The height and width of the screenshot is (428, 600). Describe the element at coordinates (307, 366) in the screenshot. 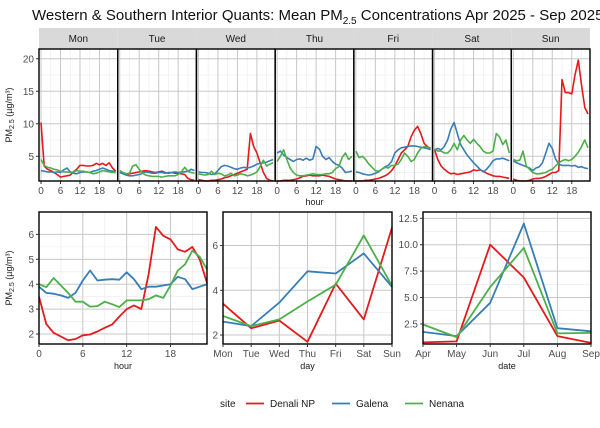

I see `x-axis-title: day` at that location.